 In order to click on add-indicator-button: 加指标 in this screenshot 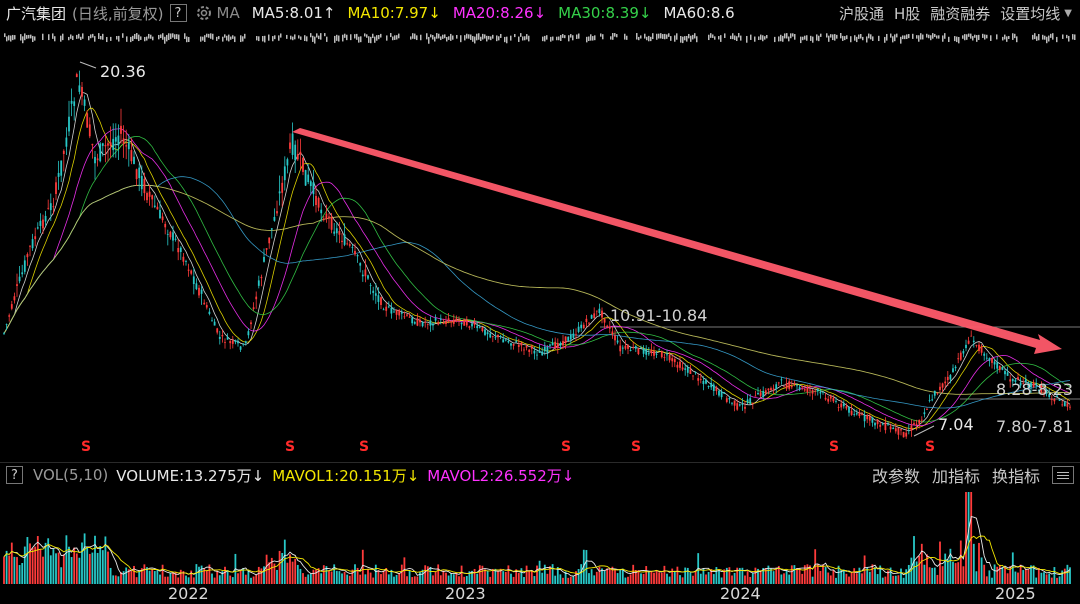, I will do `click(955, 476)`.